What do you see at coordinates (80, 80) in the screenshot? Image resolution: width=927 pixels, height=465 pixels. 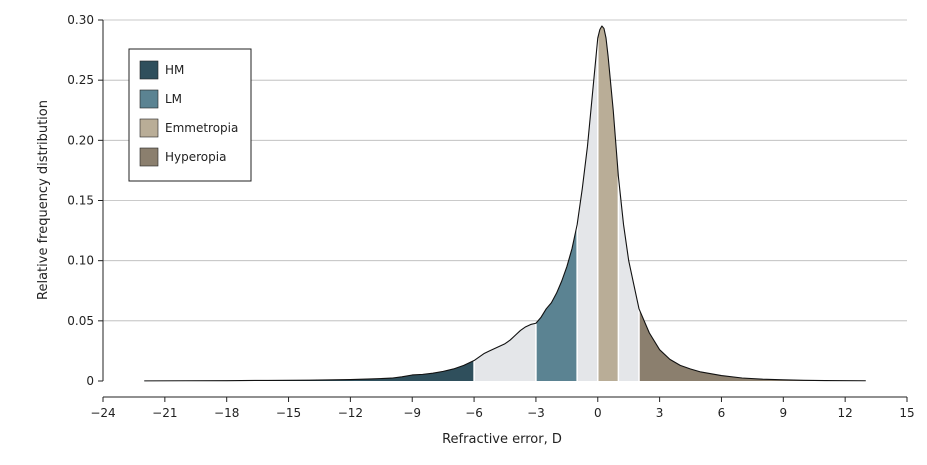 I see `y-tick-label-5: 0.25` at bounding box center [80, 80].